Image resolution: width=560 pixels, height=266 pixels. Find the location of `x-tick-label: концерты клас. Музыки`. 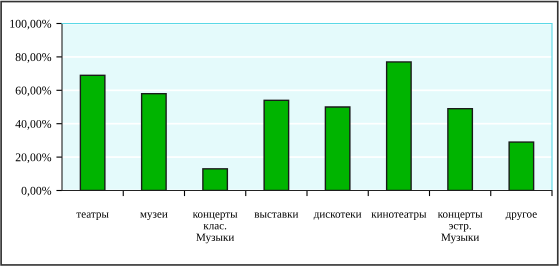

x-tick-label: концерты клас. Музыки is located at coordinates (215, 228).